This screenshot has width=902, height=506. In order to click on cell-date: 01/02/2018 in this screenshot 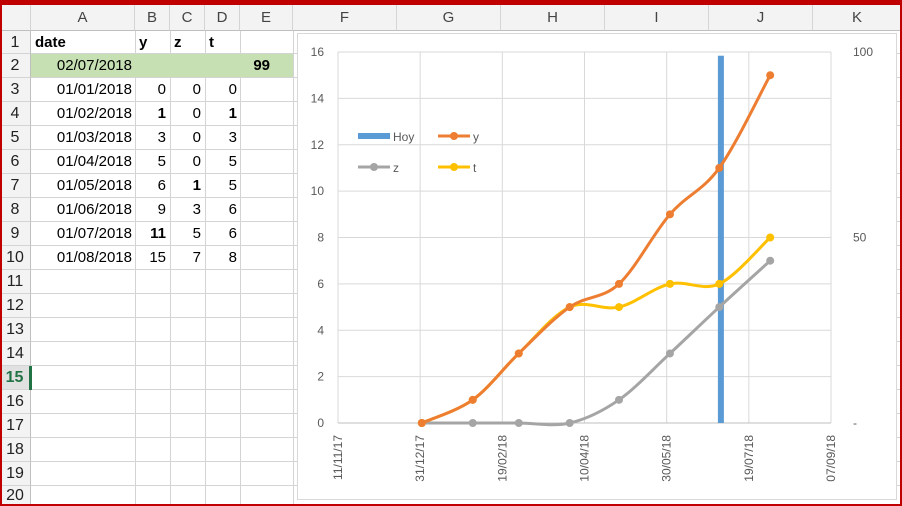, I will do `click(94, 113)`.